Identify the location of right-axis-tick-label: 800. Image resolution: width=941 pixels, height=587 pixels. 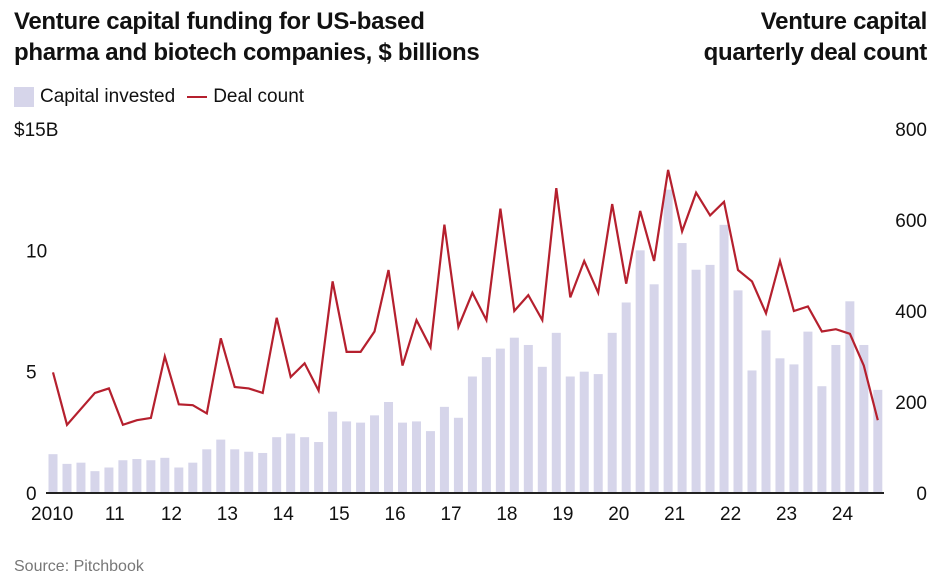
(911, 130).